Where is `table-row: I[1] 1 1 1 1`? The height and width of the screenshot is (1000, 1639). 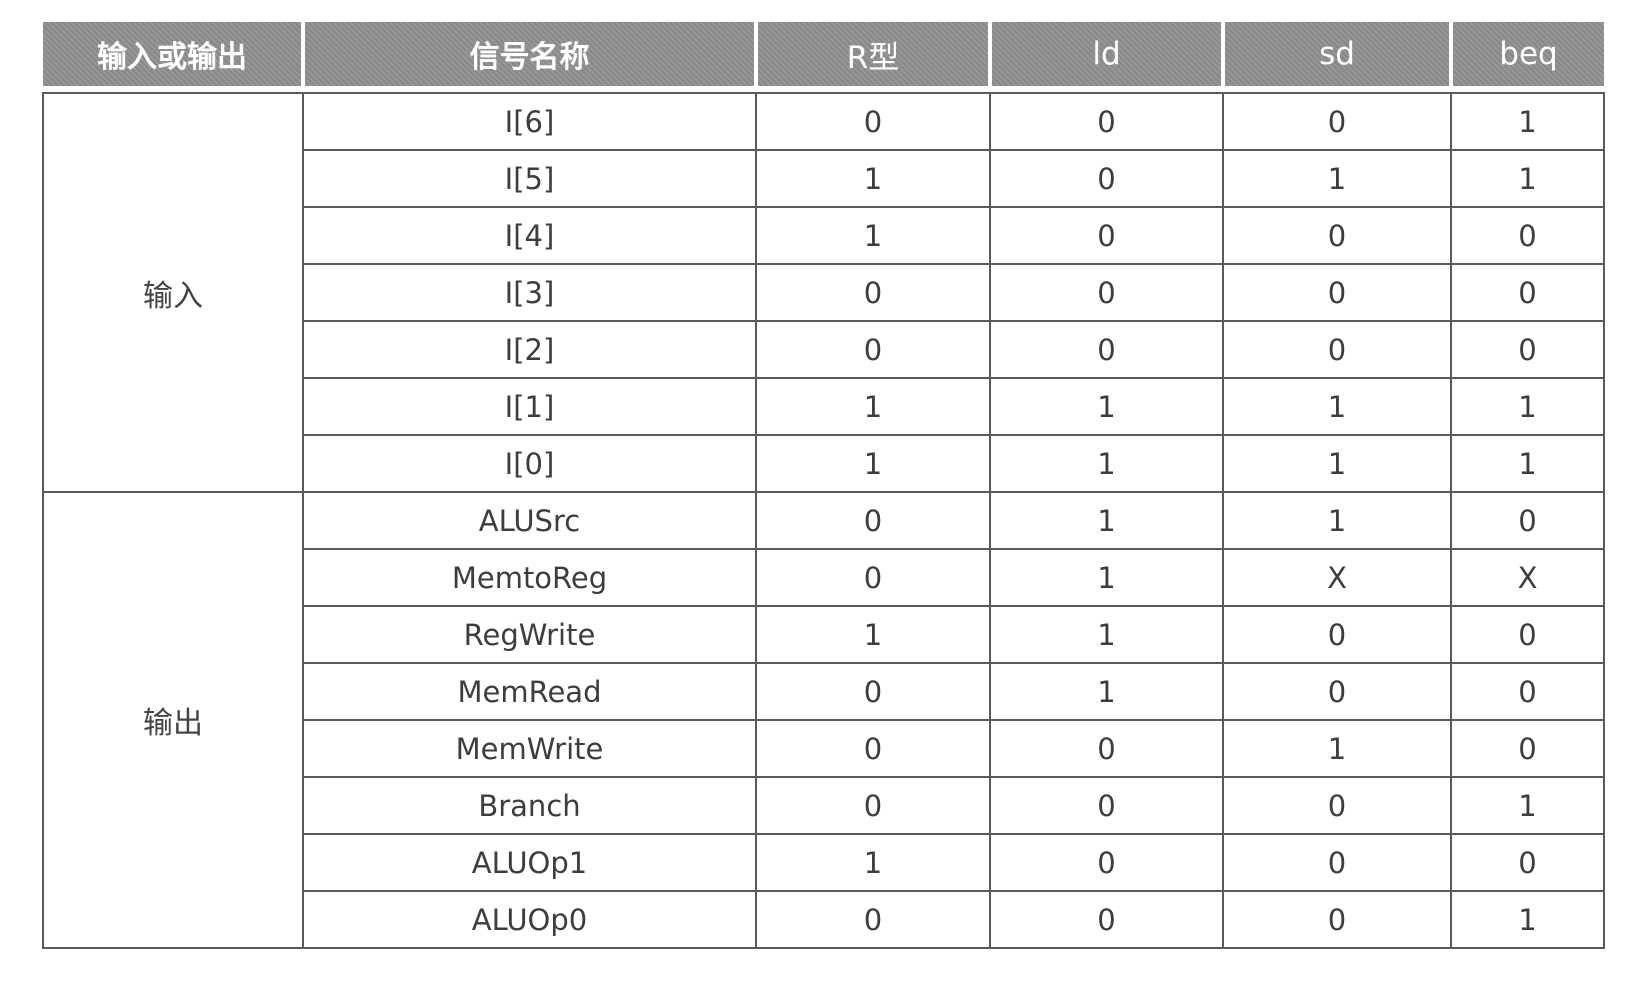 table-row: I[1] 1 1 1 1 is located at coordinates (824, 406).